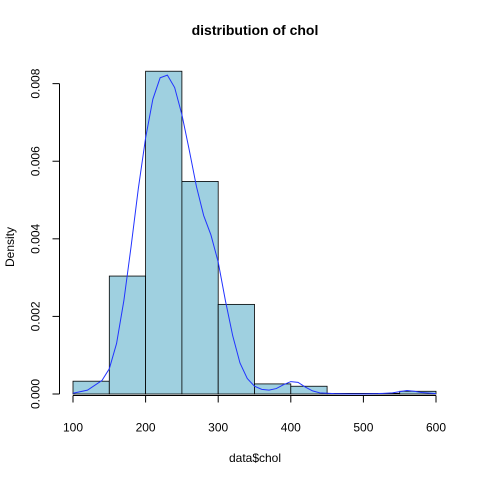  I want to click on y-tick-label-0.002: 0.002, so click(36, 316).